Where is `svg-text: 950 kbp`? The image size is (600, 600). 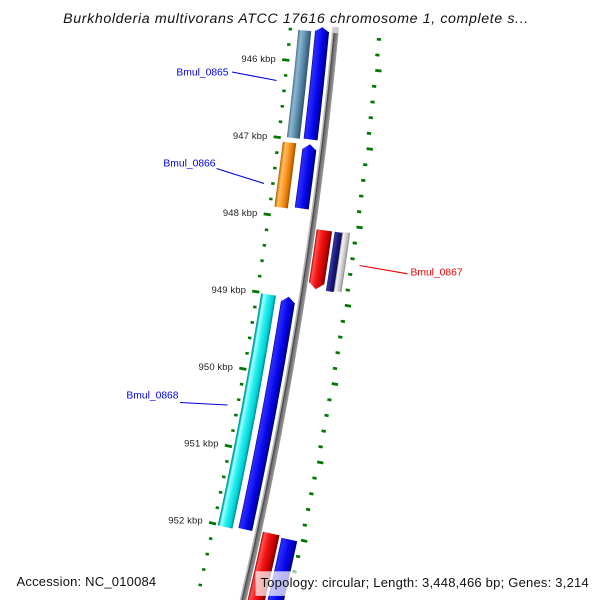 svg-text: 950 kbp is located at coordinates (216, 367).